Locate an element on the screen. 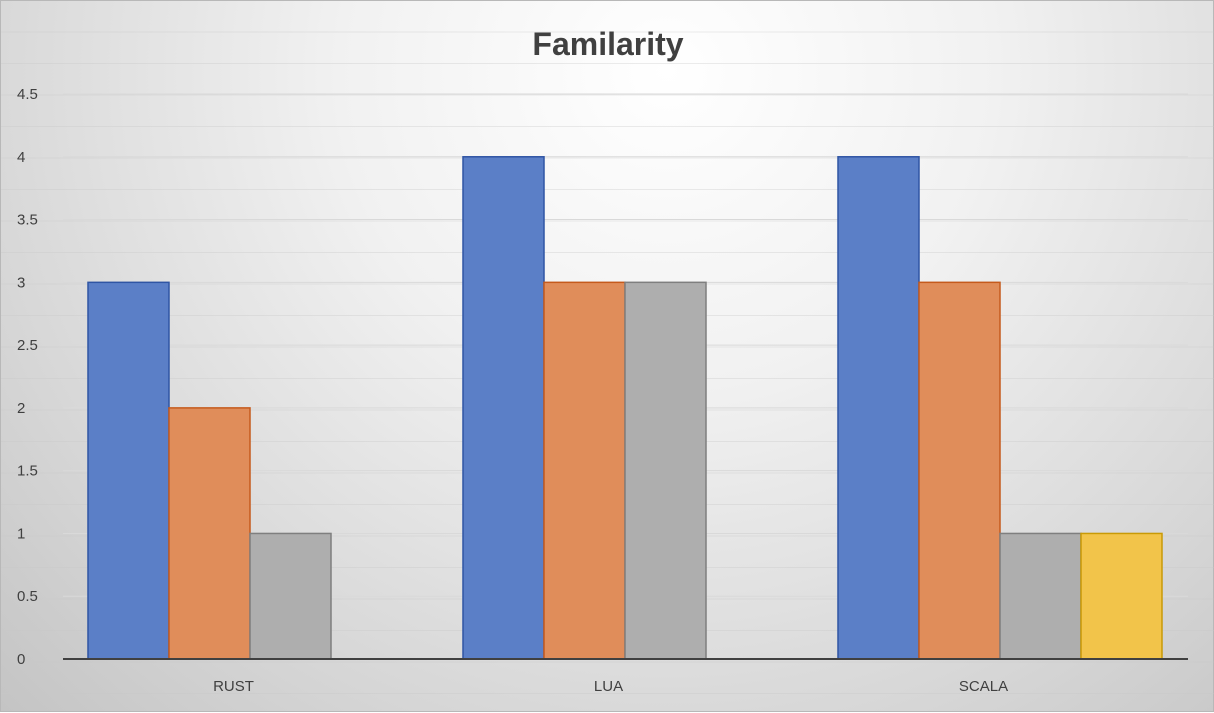 This screenshot has width=1214, height=713. y-tick-label: 4.5 is located at coordinates (27, 94).